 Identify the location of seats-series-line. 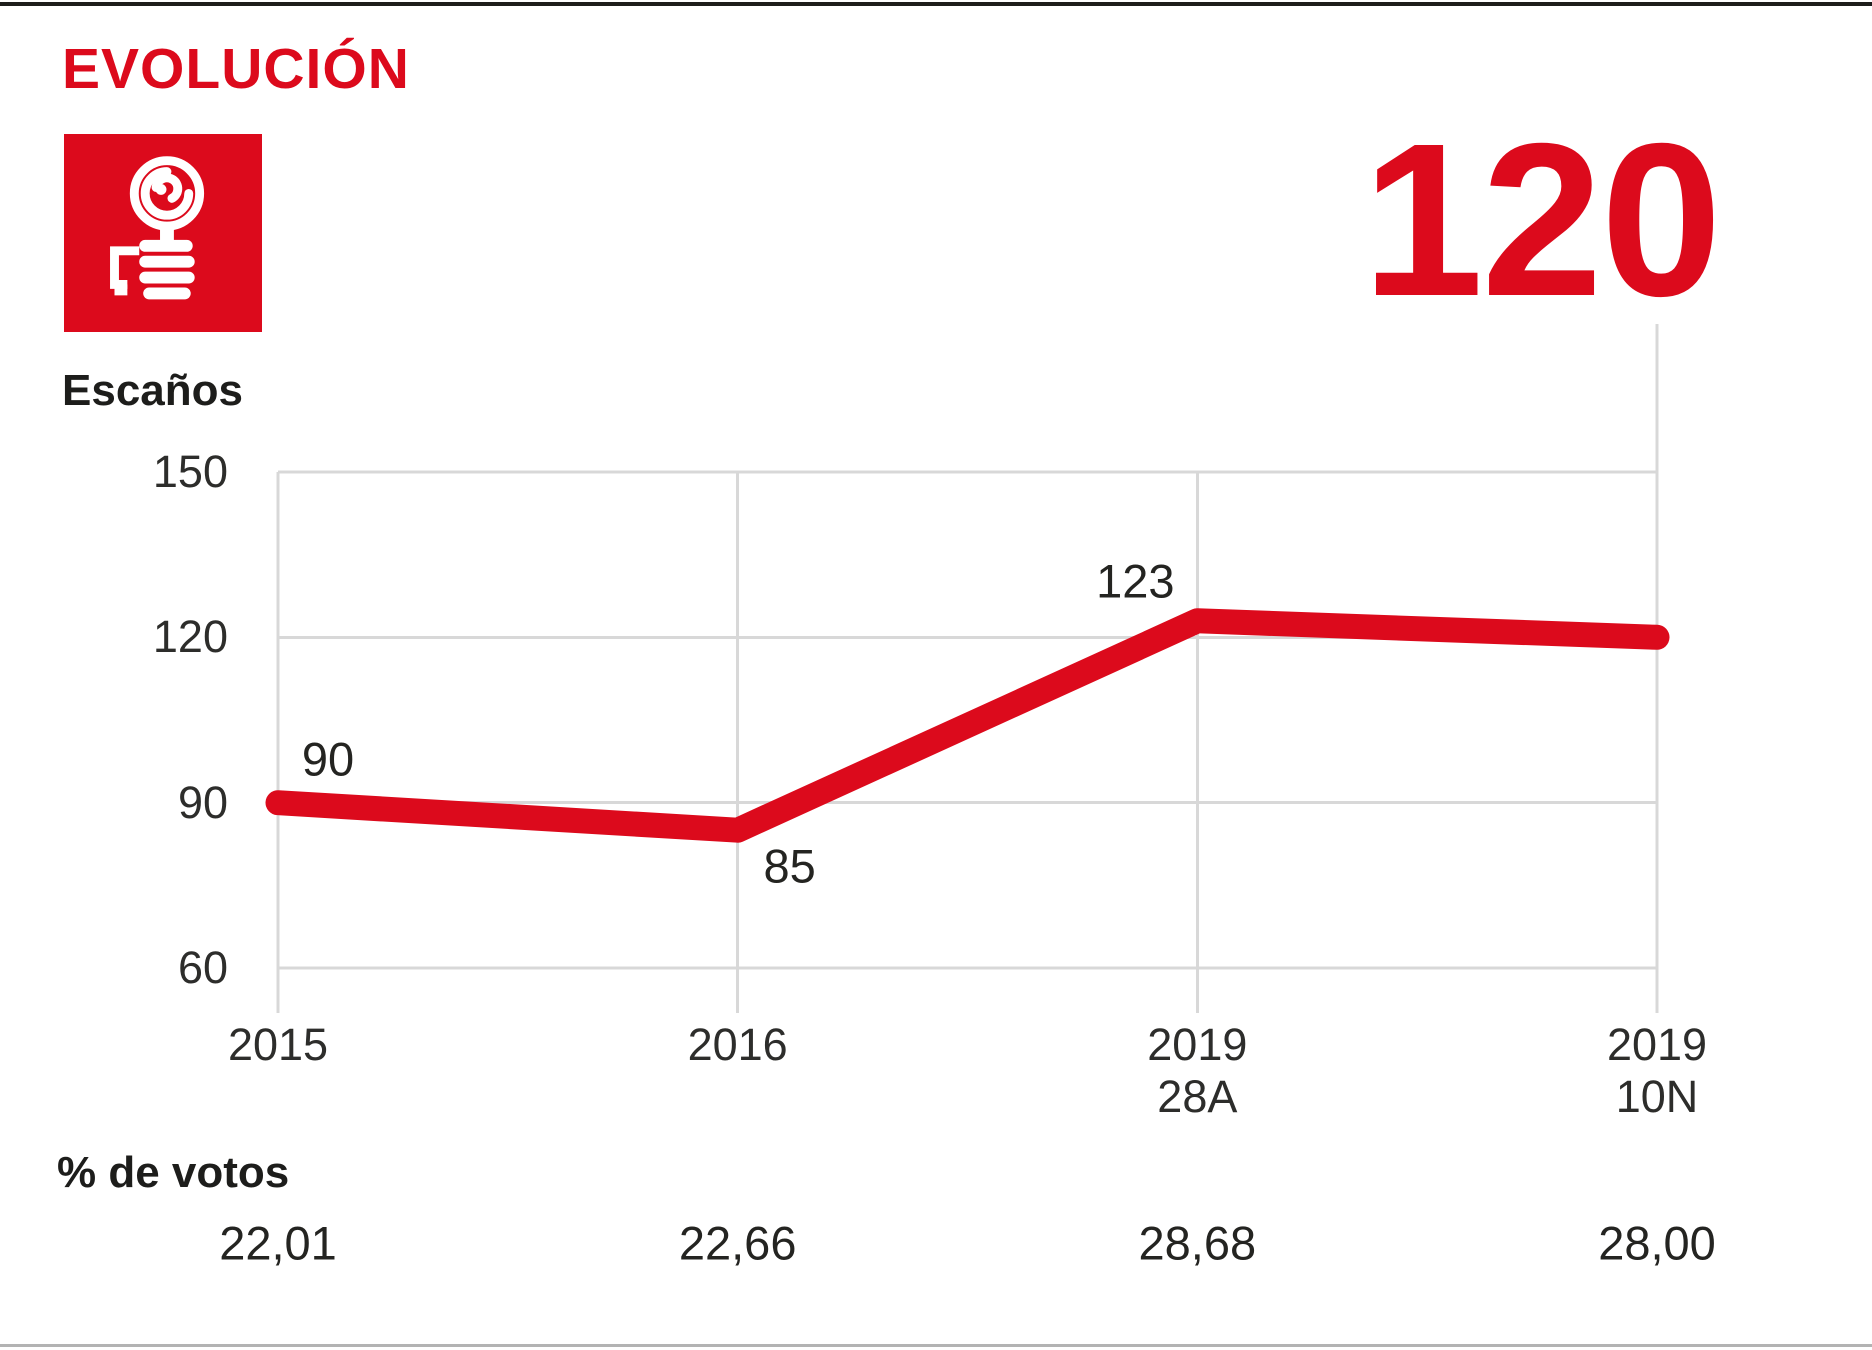
(967, 725).